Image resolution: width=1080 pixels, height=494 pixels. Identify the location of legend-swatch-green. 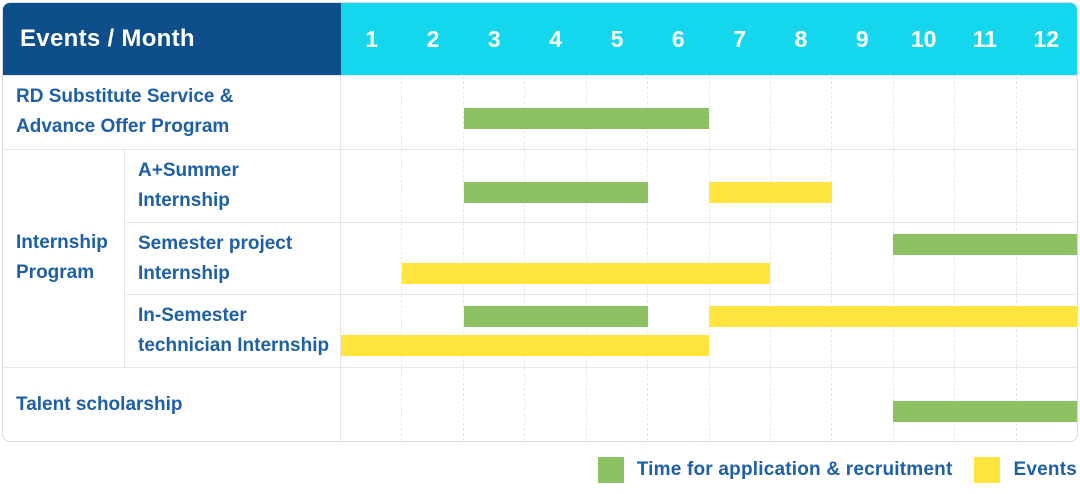
(610, 470).